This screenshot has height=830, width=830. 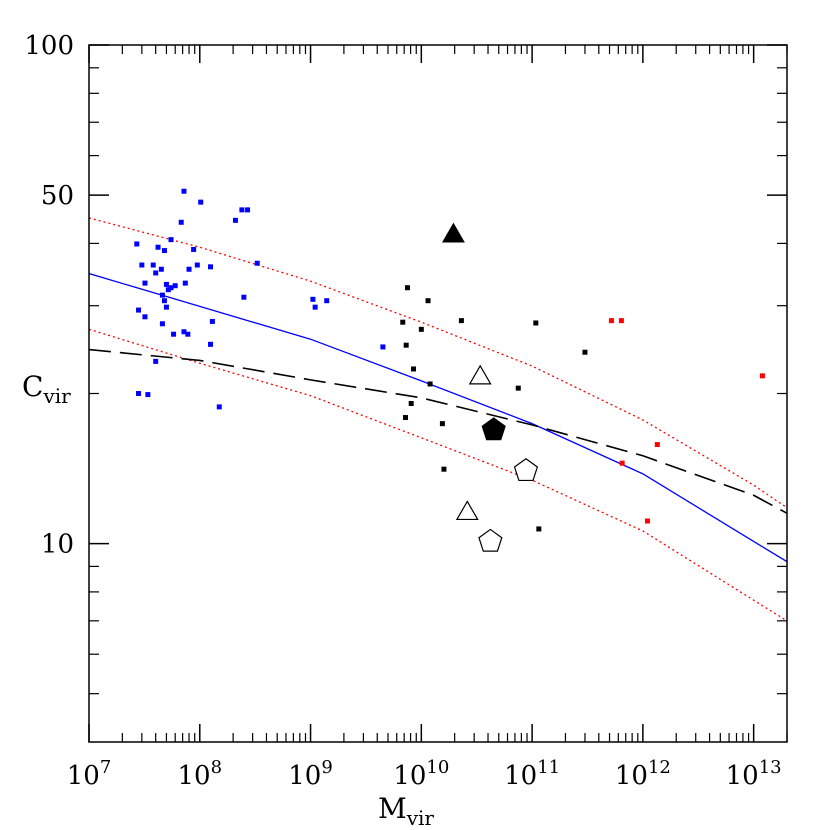 I want to click on x-tick-label: 108, so click(x=200, y=774).